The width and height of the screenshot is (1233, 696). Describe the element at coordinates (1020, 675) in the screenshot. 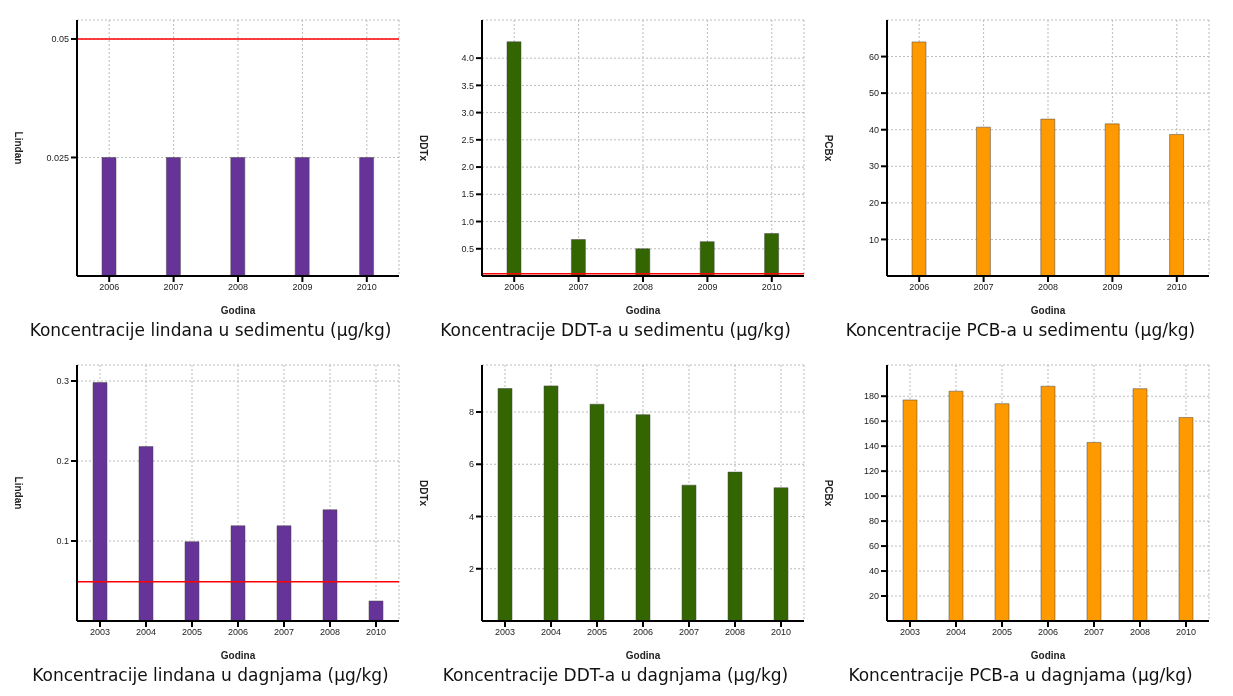

I see `text: Koncentracije PCB-a u dagnjama (µg/kg)` at that location.